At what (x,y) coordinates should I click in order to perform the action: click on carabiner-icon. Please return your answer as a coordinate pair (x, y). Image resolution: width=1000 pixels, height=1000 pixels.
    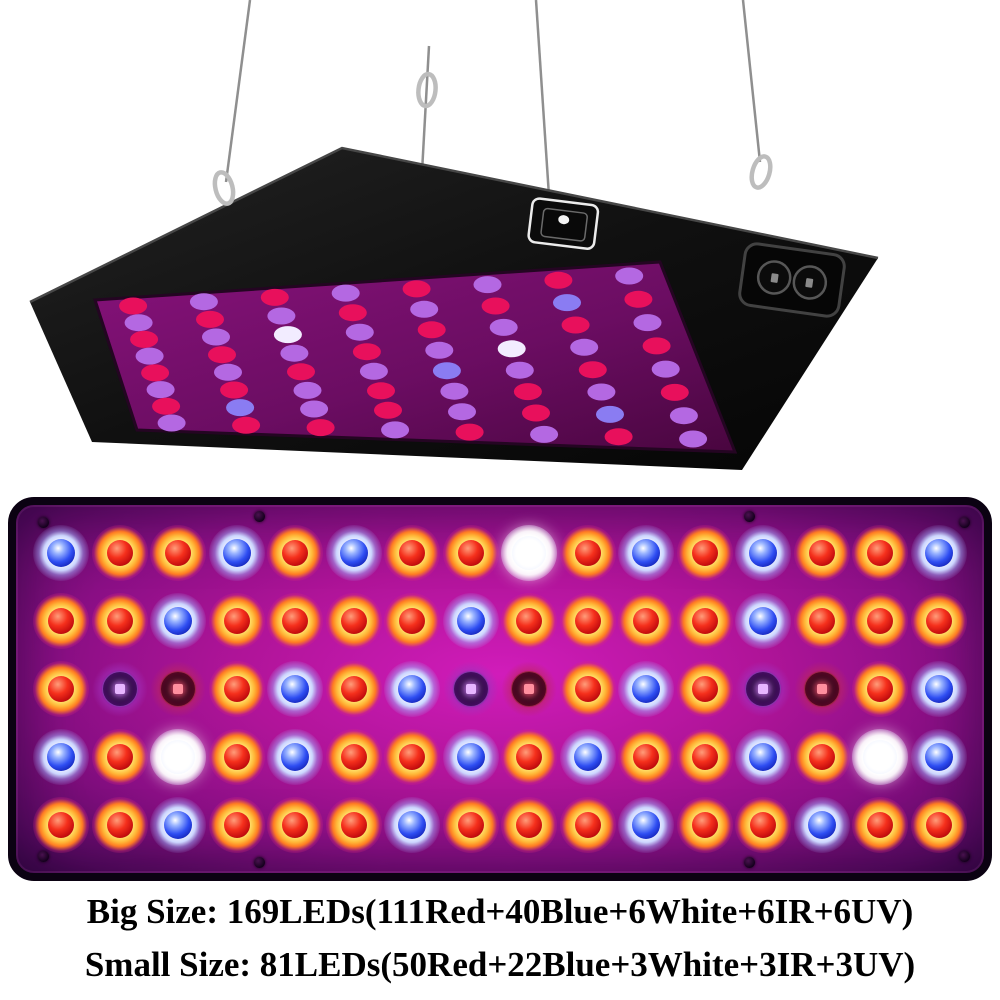
    Looking at the image, I should click on (224, 188).